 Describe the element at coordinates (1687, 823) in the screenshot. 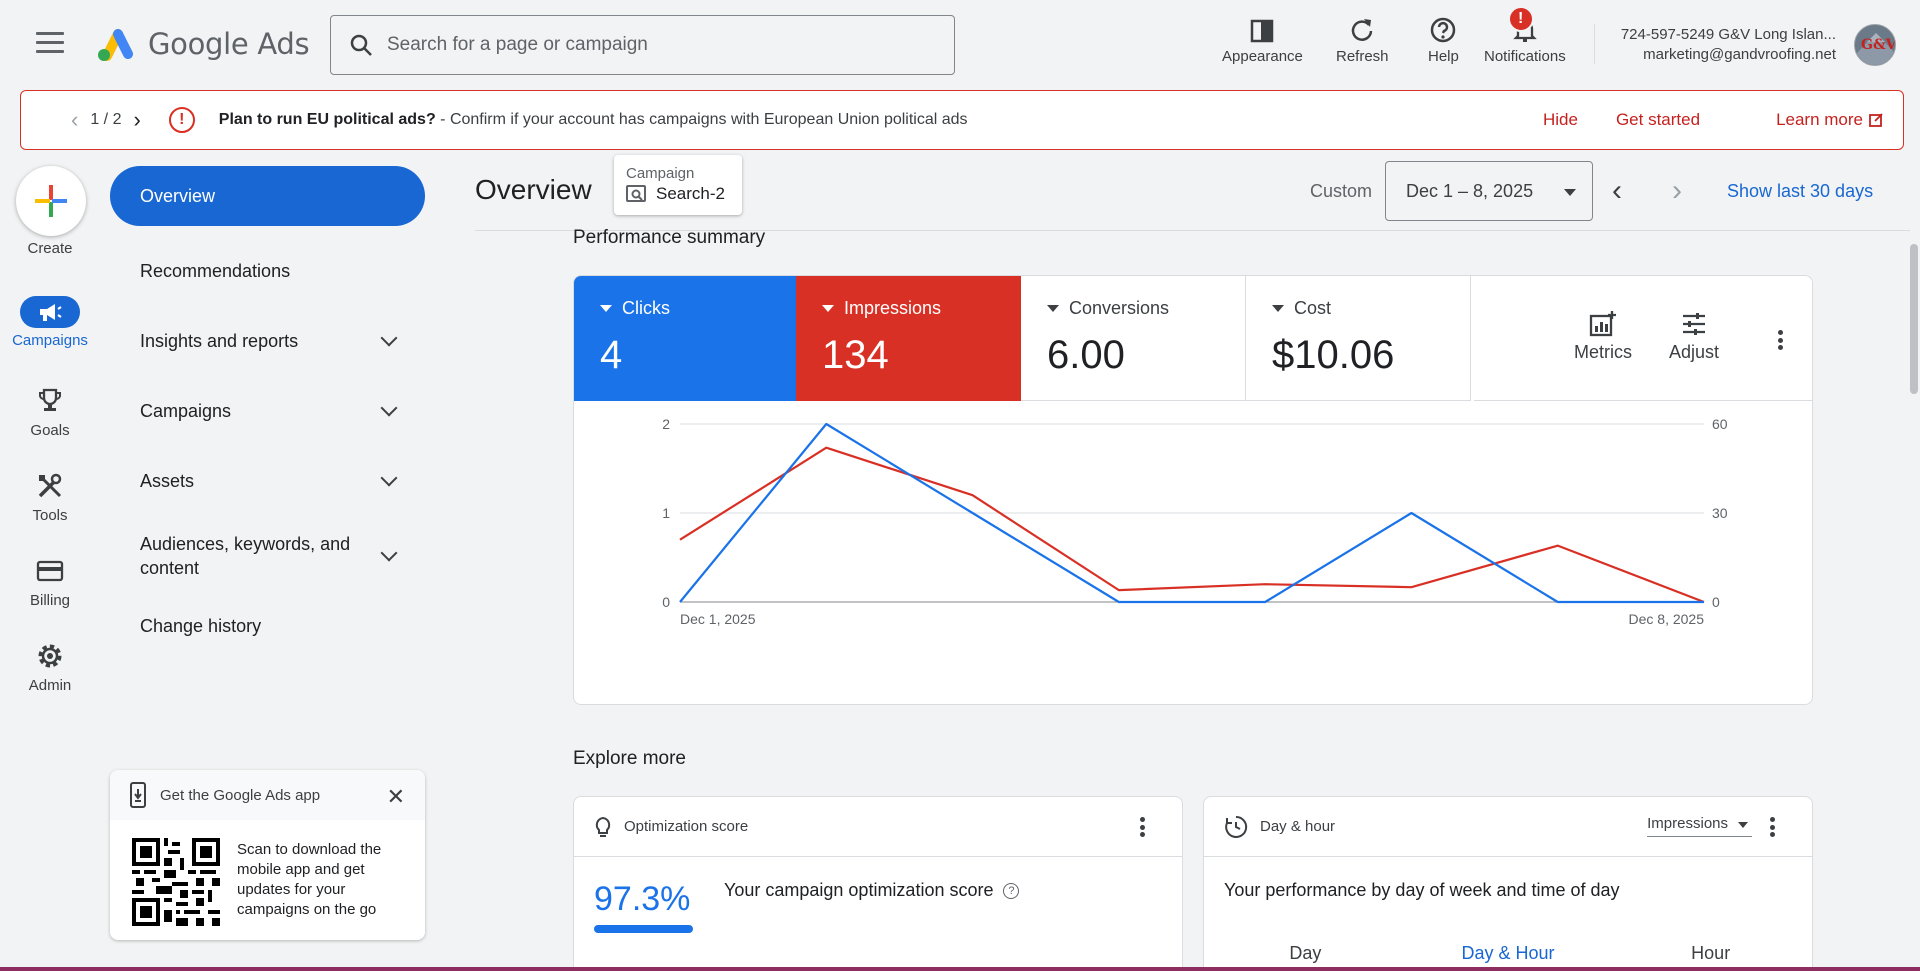

I see `day-hour-metric-value: Impressions` at that location.